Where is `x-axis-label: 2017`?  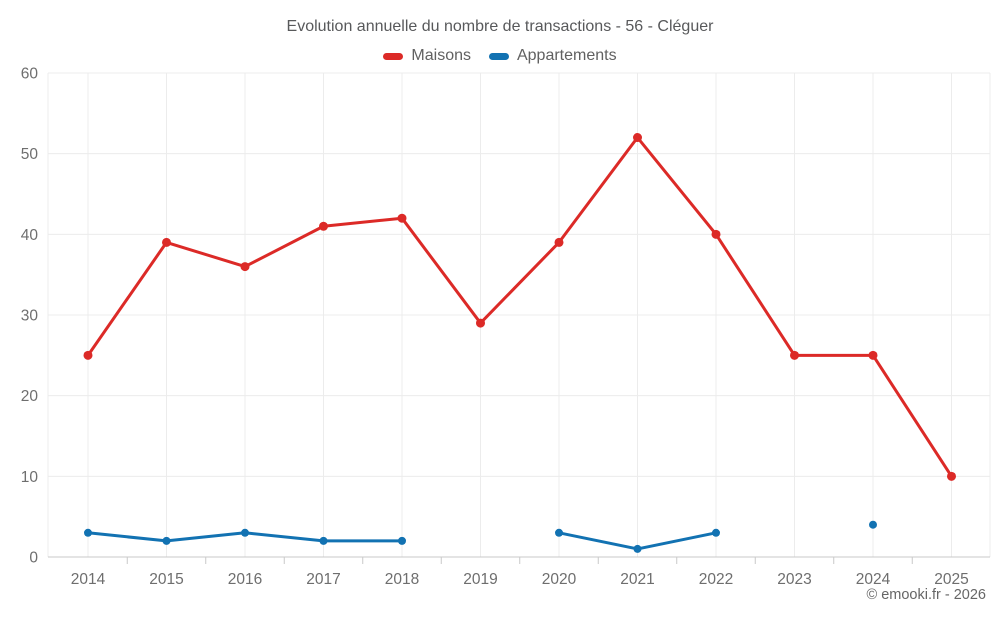 x-axis-label: 2017 is located at coordinates (323, 579).